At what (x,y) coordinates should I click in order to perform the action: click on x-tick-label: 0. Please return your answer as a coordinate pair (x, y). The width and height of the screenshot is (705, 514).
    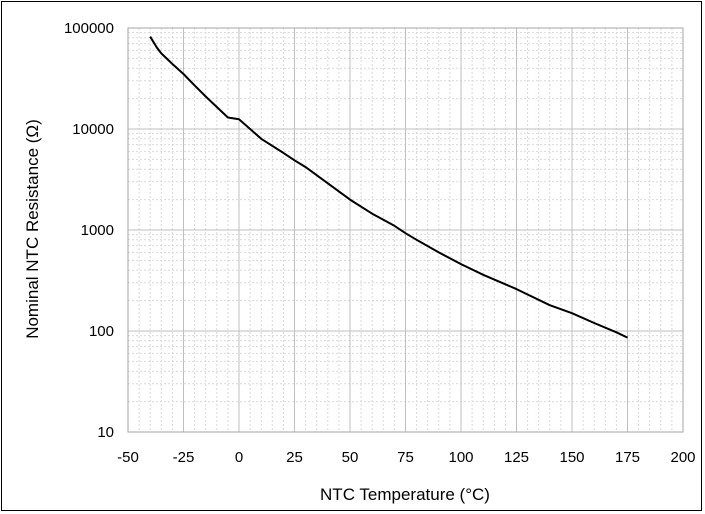
    Looking at the image, I should click on (239, 457).